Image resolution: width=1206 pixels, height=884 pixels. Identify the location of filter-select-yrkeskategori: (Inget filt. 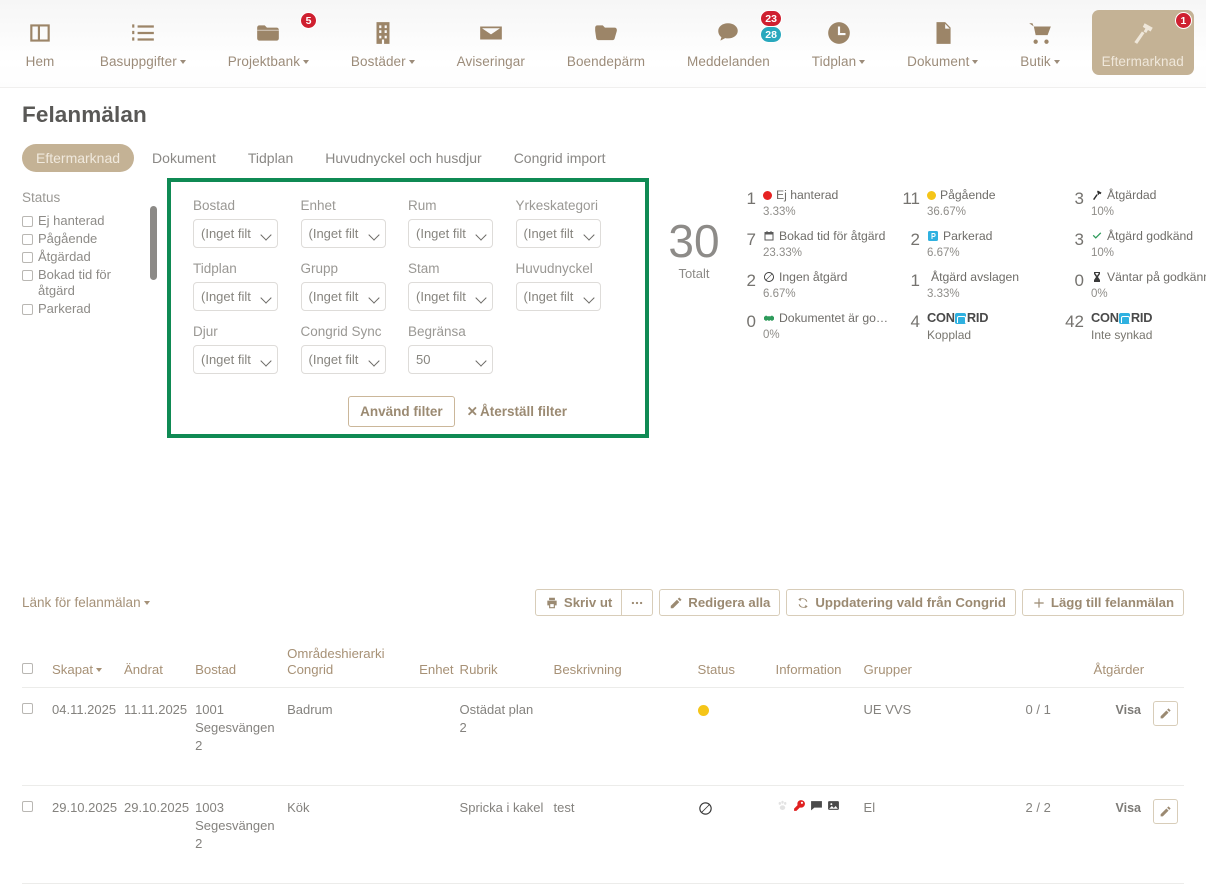
(558, 233).